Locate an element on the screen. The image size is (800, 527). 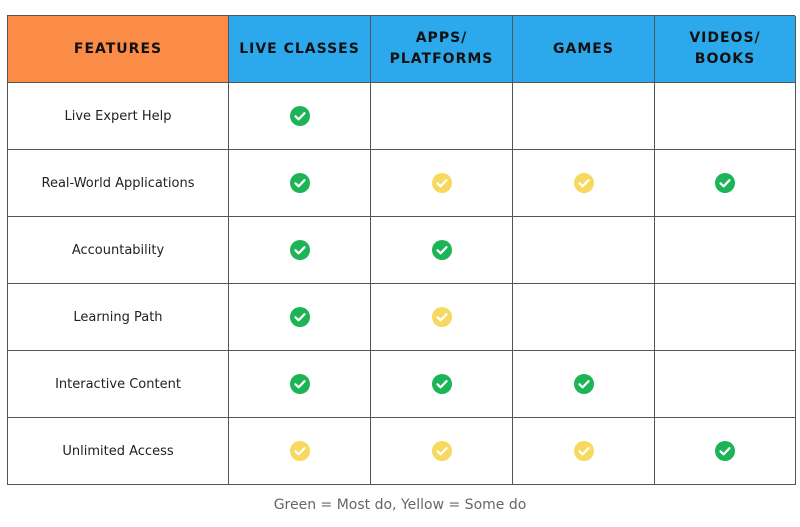
feature-cell: Accountability is located at coordinates (118, 250).